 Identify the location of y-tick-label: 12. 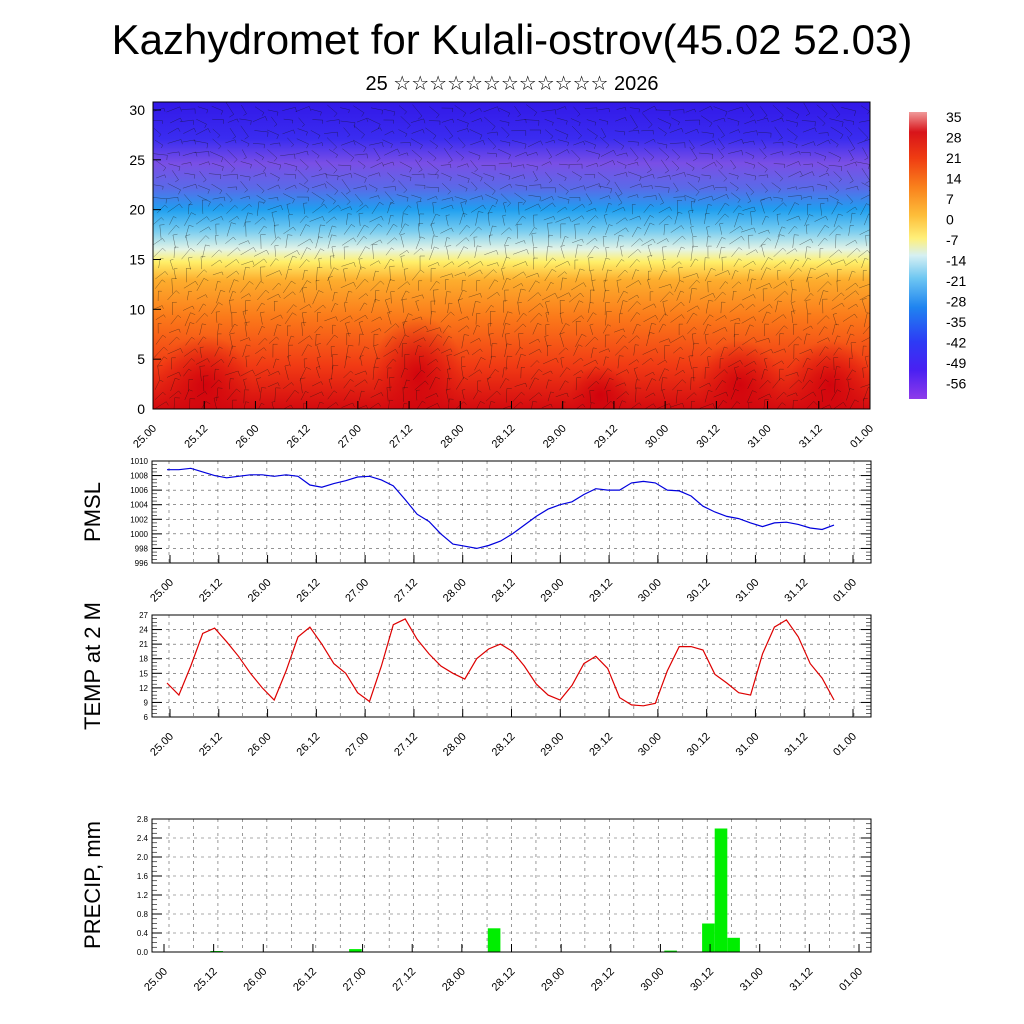
(143, 688).